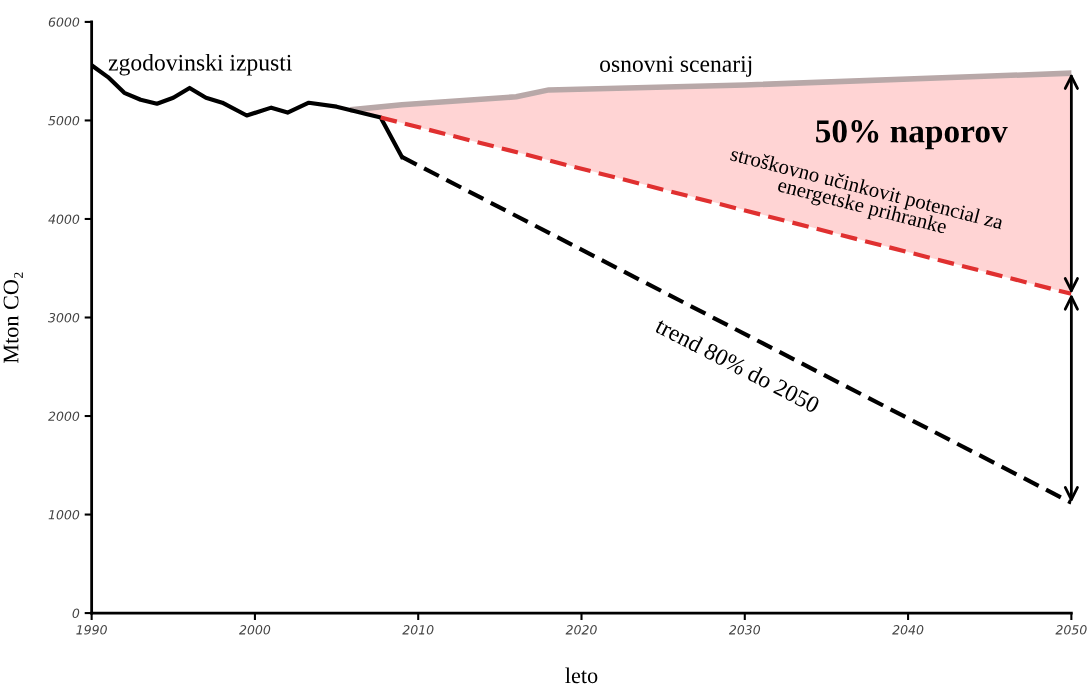  What do you see at coordinates (912, 135) in the screenshot?
I see `annotation: 50% naporov` at bounding box center [912, 135].